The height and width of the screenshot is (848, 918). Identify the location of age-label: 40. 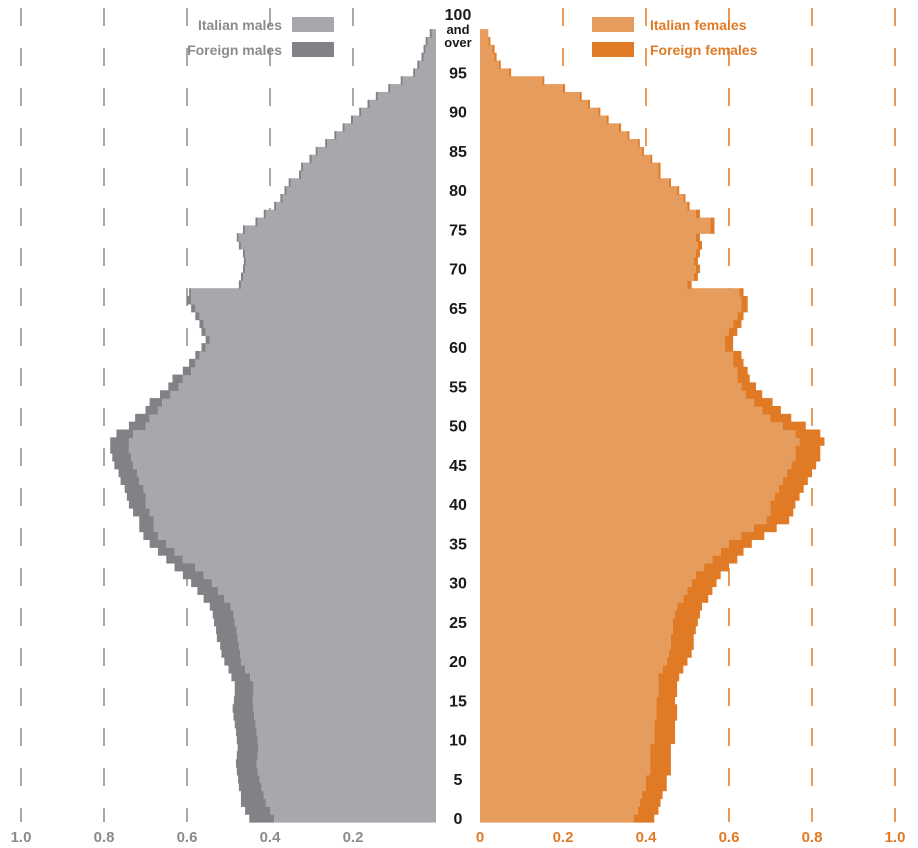
(458, 505).